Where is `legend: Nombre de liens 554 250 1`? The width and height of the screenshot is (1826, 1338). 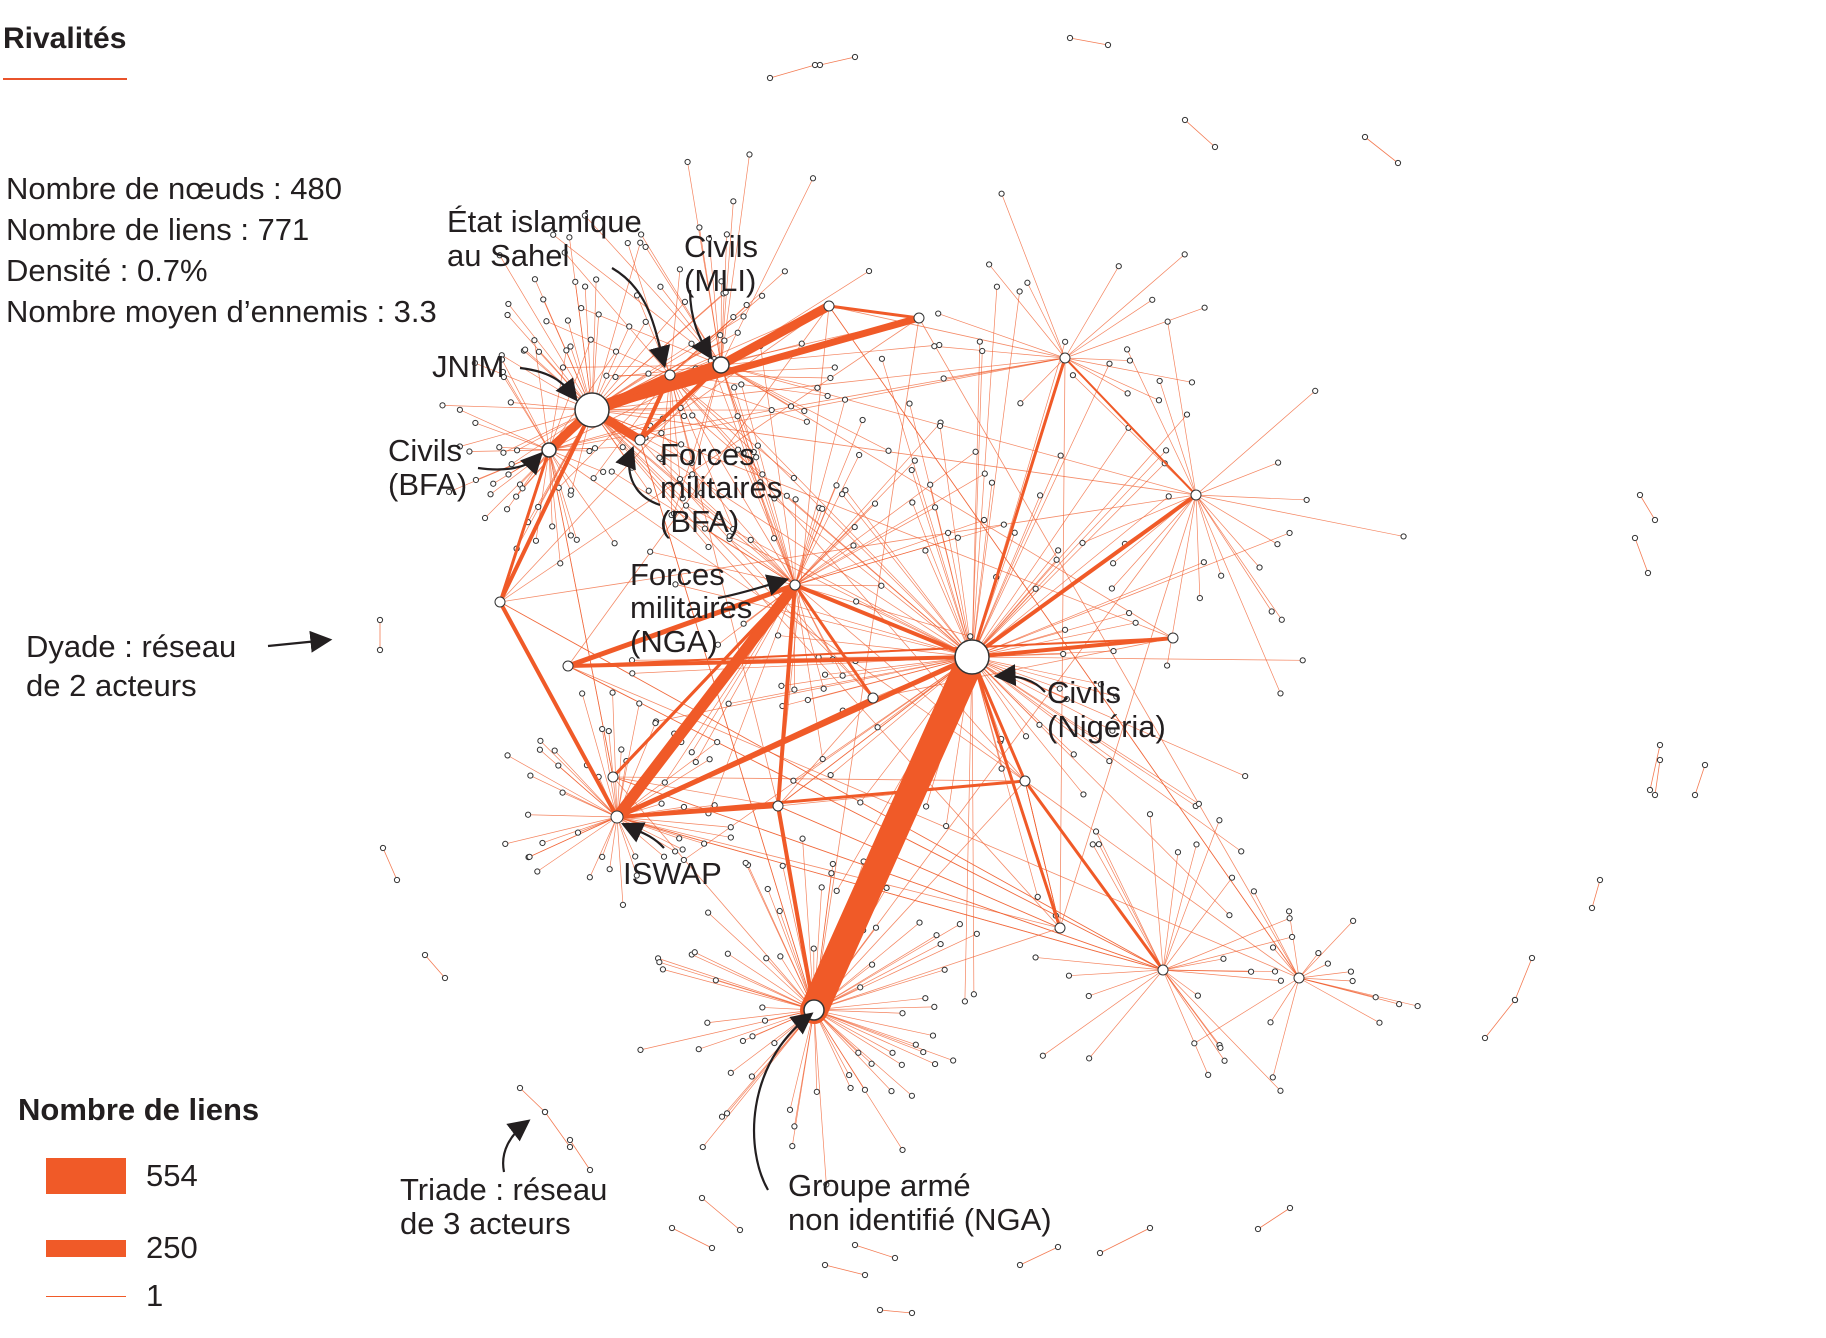
legend: Nombre de liens 554 250 1 is located at coordinates (181, 1207).